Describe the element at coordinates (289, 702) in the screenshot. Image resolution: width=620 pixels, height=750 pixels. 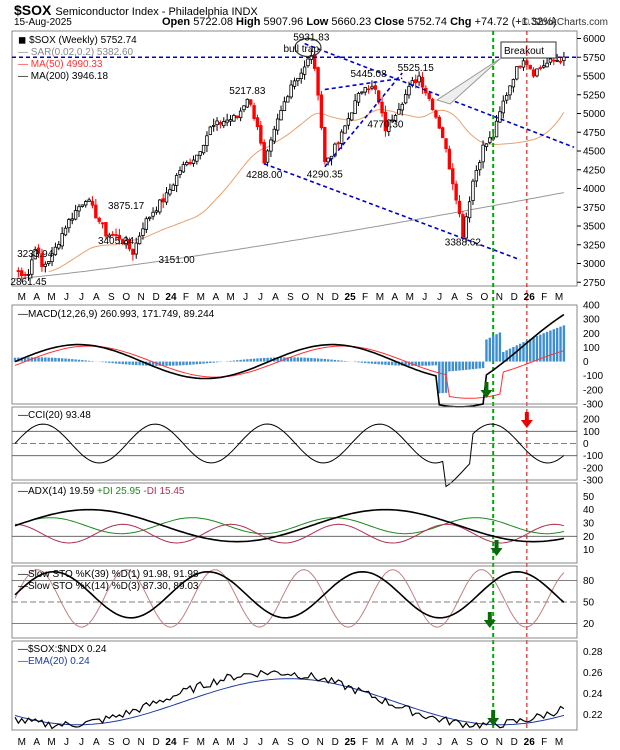
I see `ema20-line` at that location.